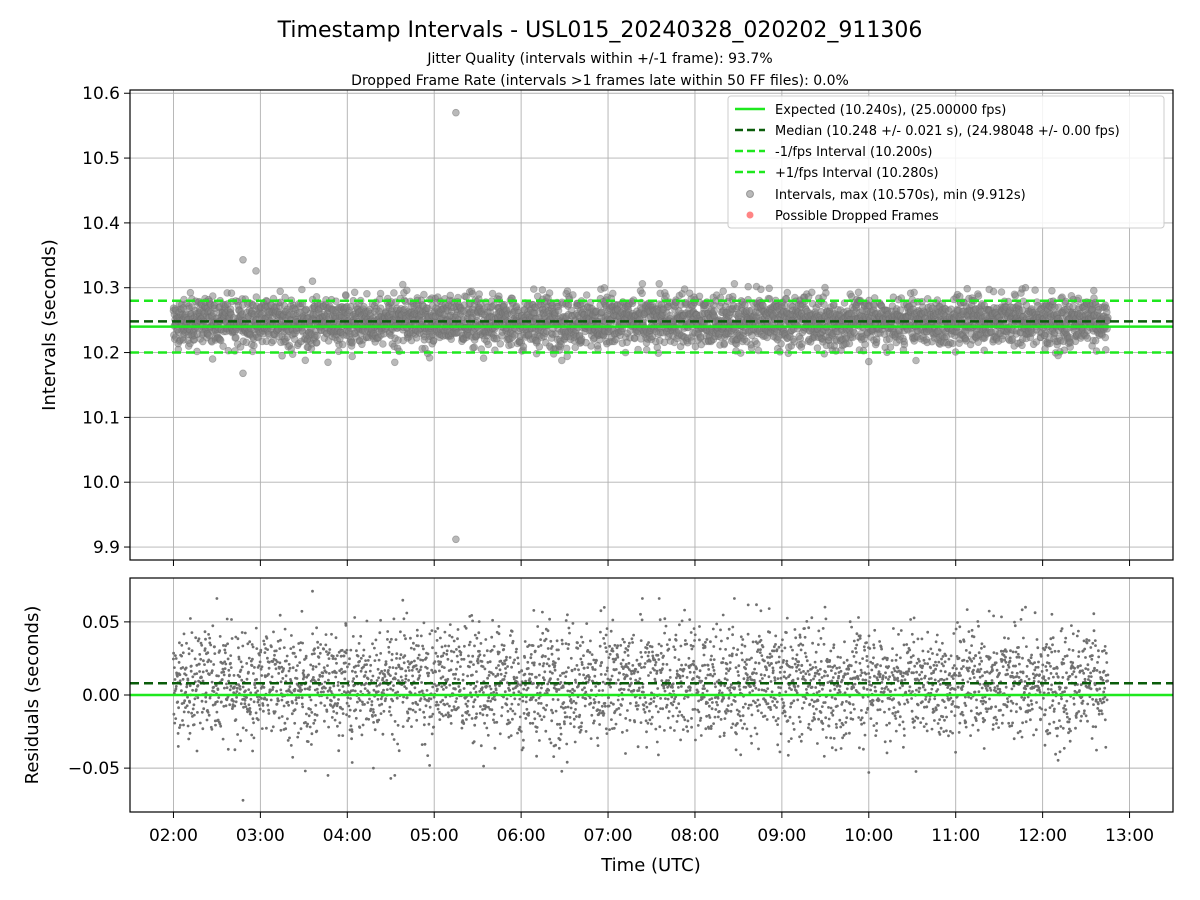 This screenshot has width=1200, height=900. What do you see at coordinates (101, 159) in the screenshot?
I see `intervals-ytick-label-6: 10.5` at bounding box center [101, 159].